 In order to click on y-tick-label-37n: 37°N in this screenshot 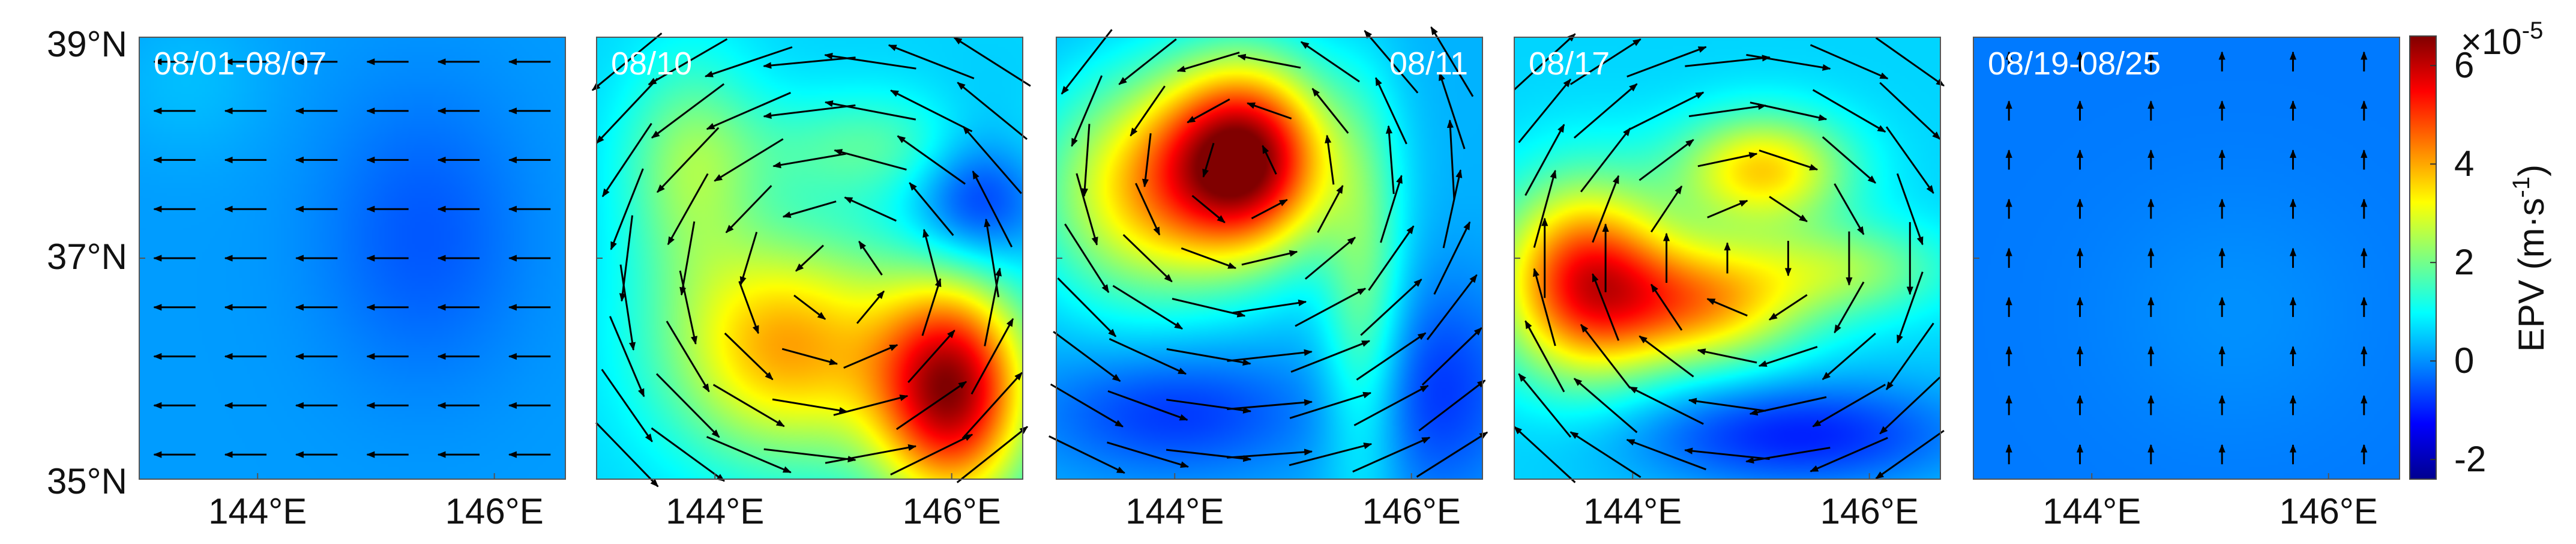, I will do `click(87, 257)`.